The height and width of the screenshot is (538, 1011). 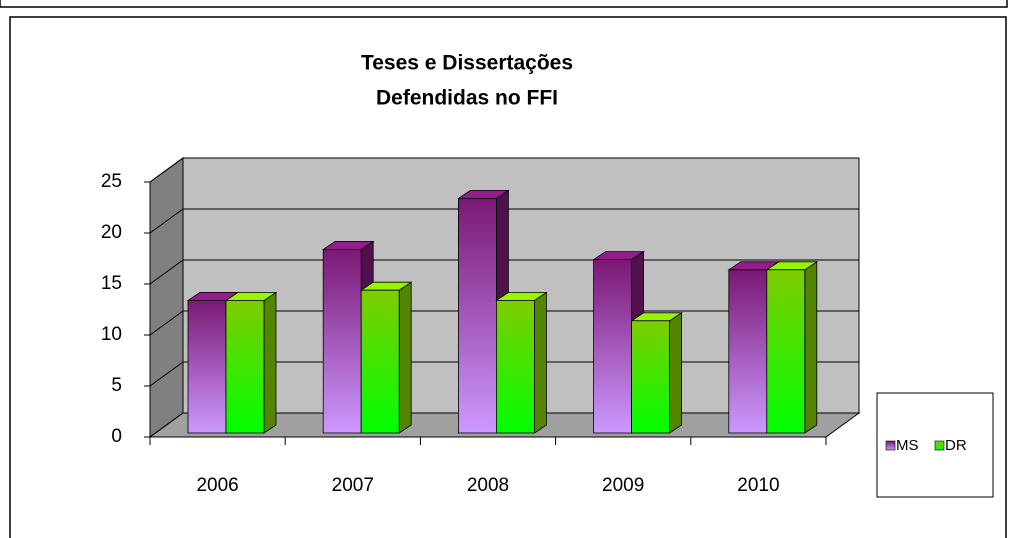 What do you see at coordinates (111, 232) in the screenshot?
I see `y-tick-label: 20` at bounding box center [111, 232].